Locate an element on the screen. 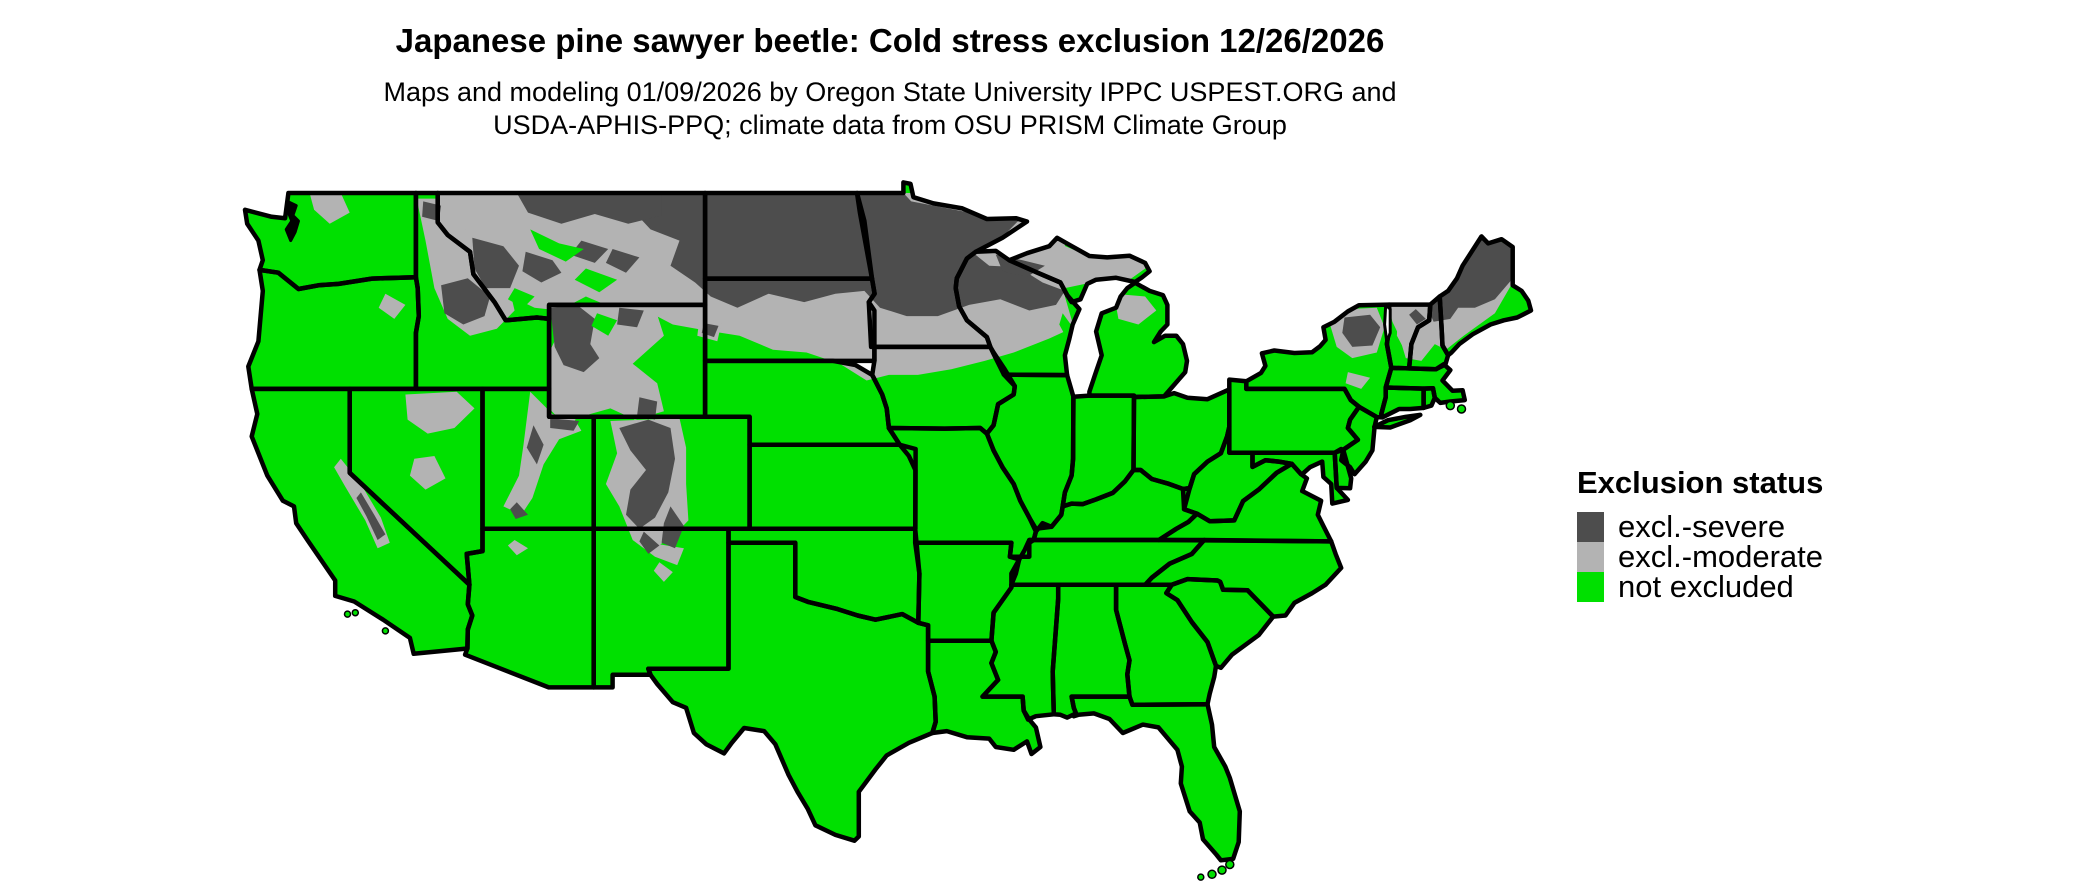 This screenshot has height=892, width=2100. legend-label-not-excluded: not excluded is located at coordinates (1706, 586).